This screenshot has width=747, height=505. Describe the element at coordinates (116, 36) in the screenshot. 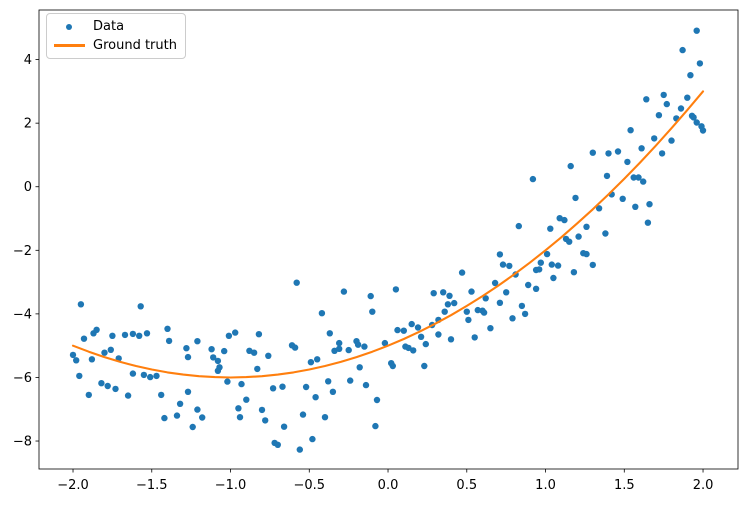

I see `legend: Data Ground truth` at that location.